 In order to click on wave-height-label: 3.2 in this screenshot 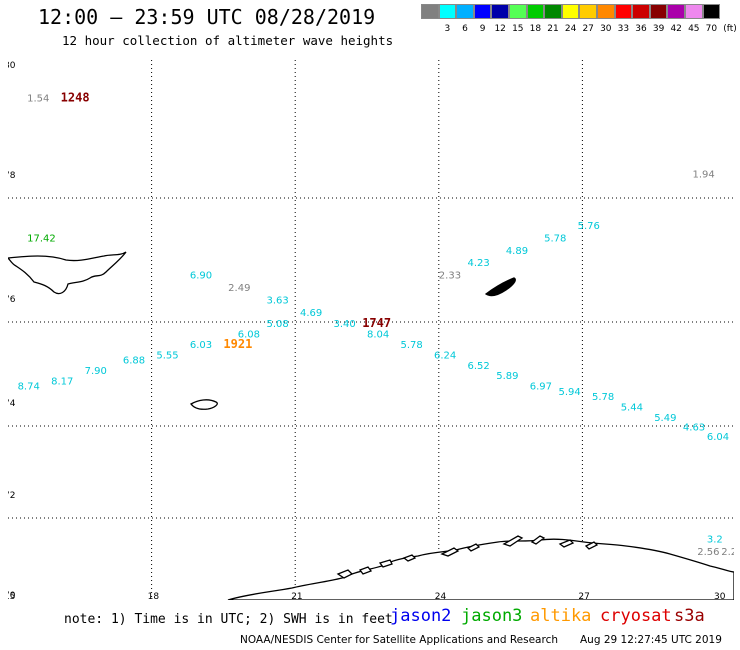, I will do `click(715, 540)`.